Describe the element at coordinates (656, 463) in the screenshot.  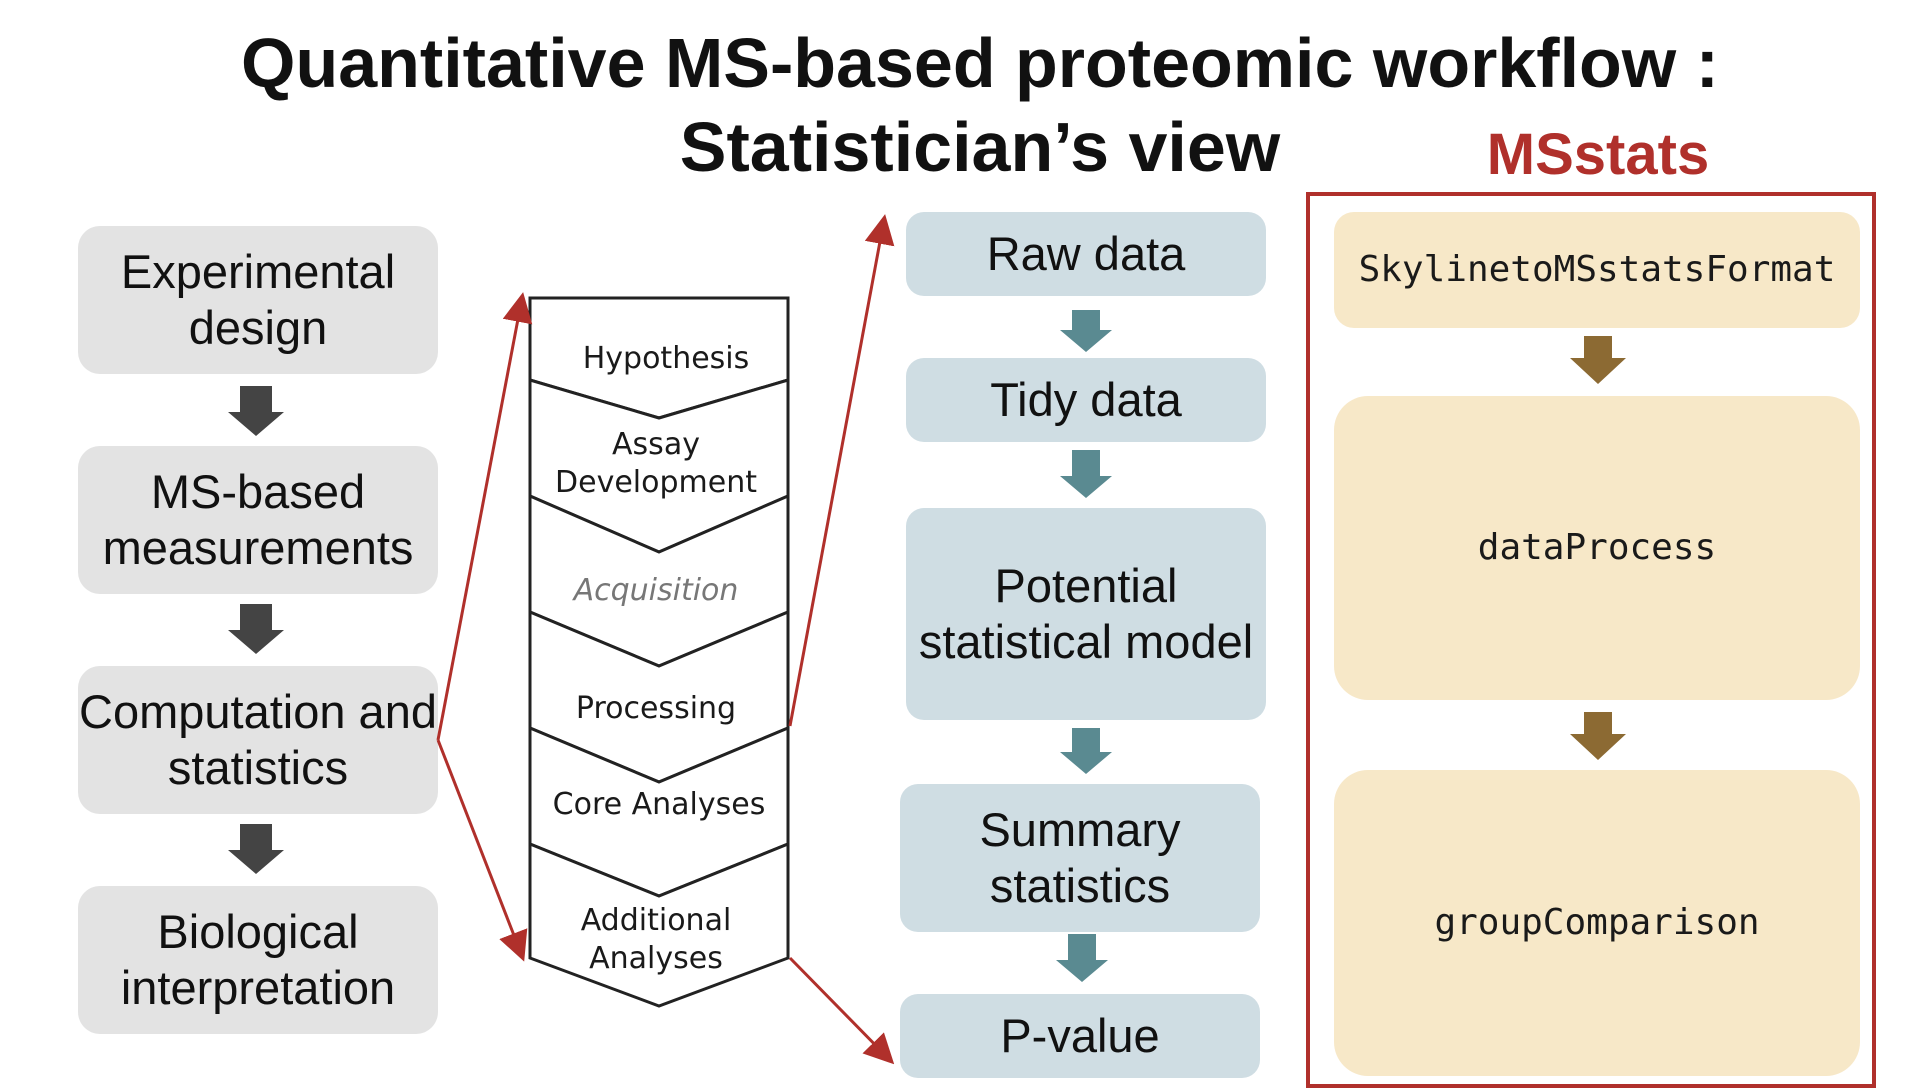
I see `chevron-label-assay-development: Assay Development` at that location.